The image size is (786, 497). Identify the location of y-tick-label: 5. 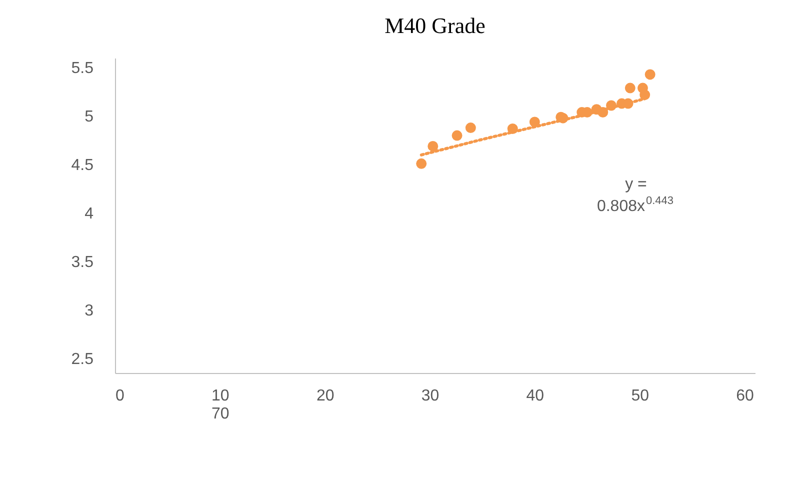
(89, 117).